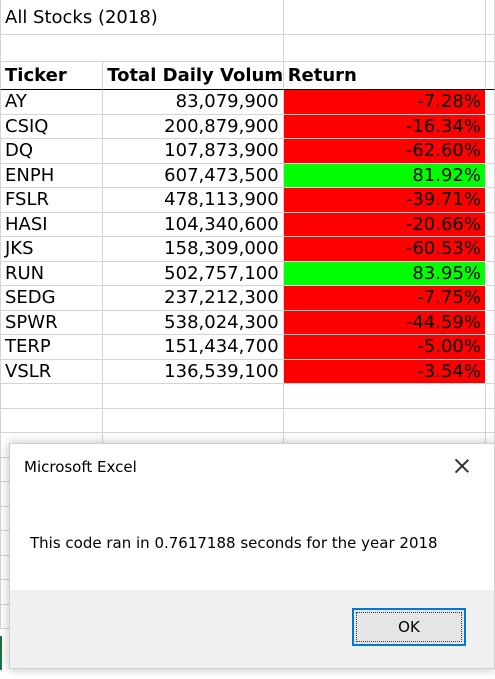 The image size is (495, 679). What do you see at coordinates (384, 175) in the screenshot?
I see `return-cell: 81.92%` at bounding box center [384, 175].